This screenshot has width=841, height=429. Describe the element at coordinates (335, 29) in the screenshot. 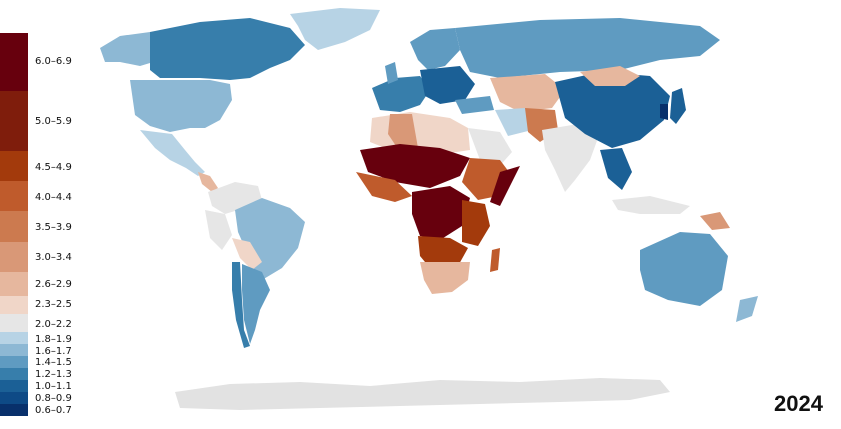

I see `greenland` at that location.